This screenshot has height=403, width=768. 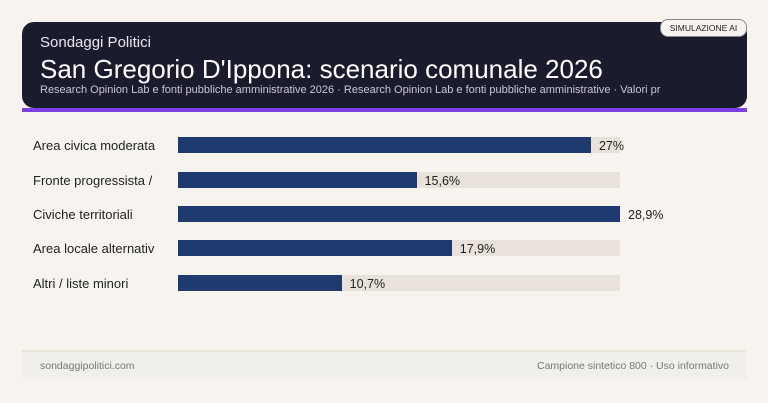 I want to click on category-label: Area locale alternativ, so click(x=94, y=248).